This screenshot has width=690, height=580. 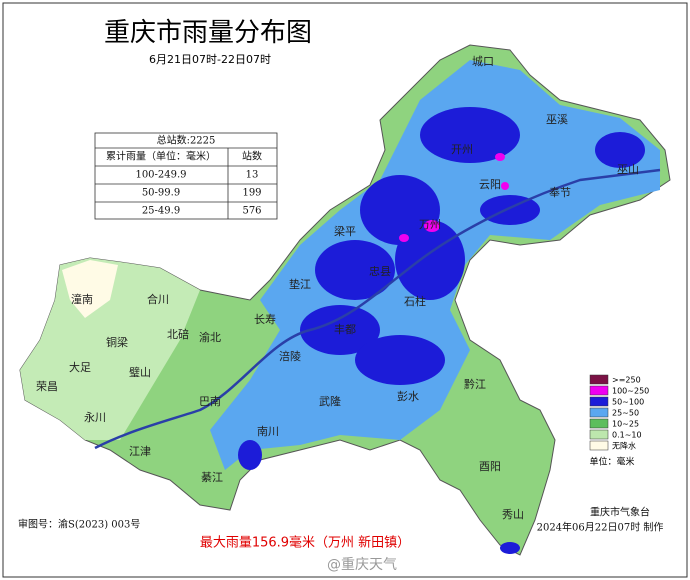 I want to click on district-label: 丰都, so click(x=345, y=329).